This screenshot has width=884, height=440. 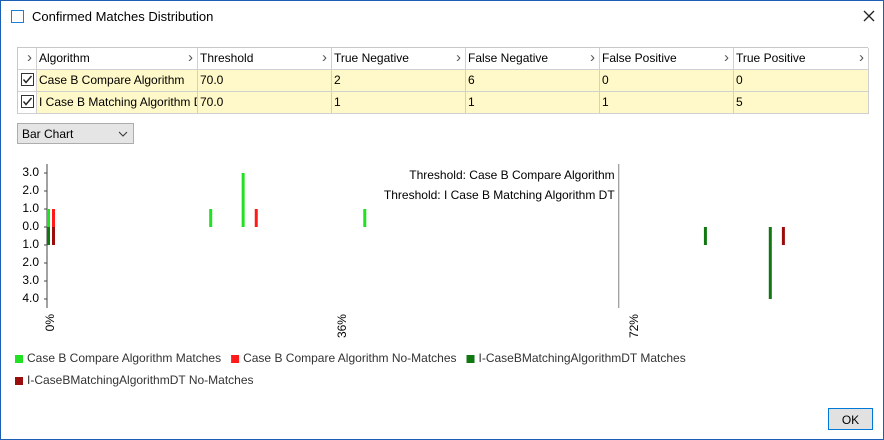 What do you see at coordinates (117, 103) in the screenshot?
I see `table-cell: I Case B Matching Algorithm DT` at bounding box center [117, 103].